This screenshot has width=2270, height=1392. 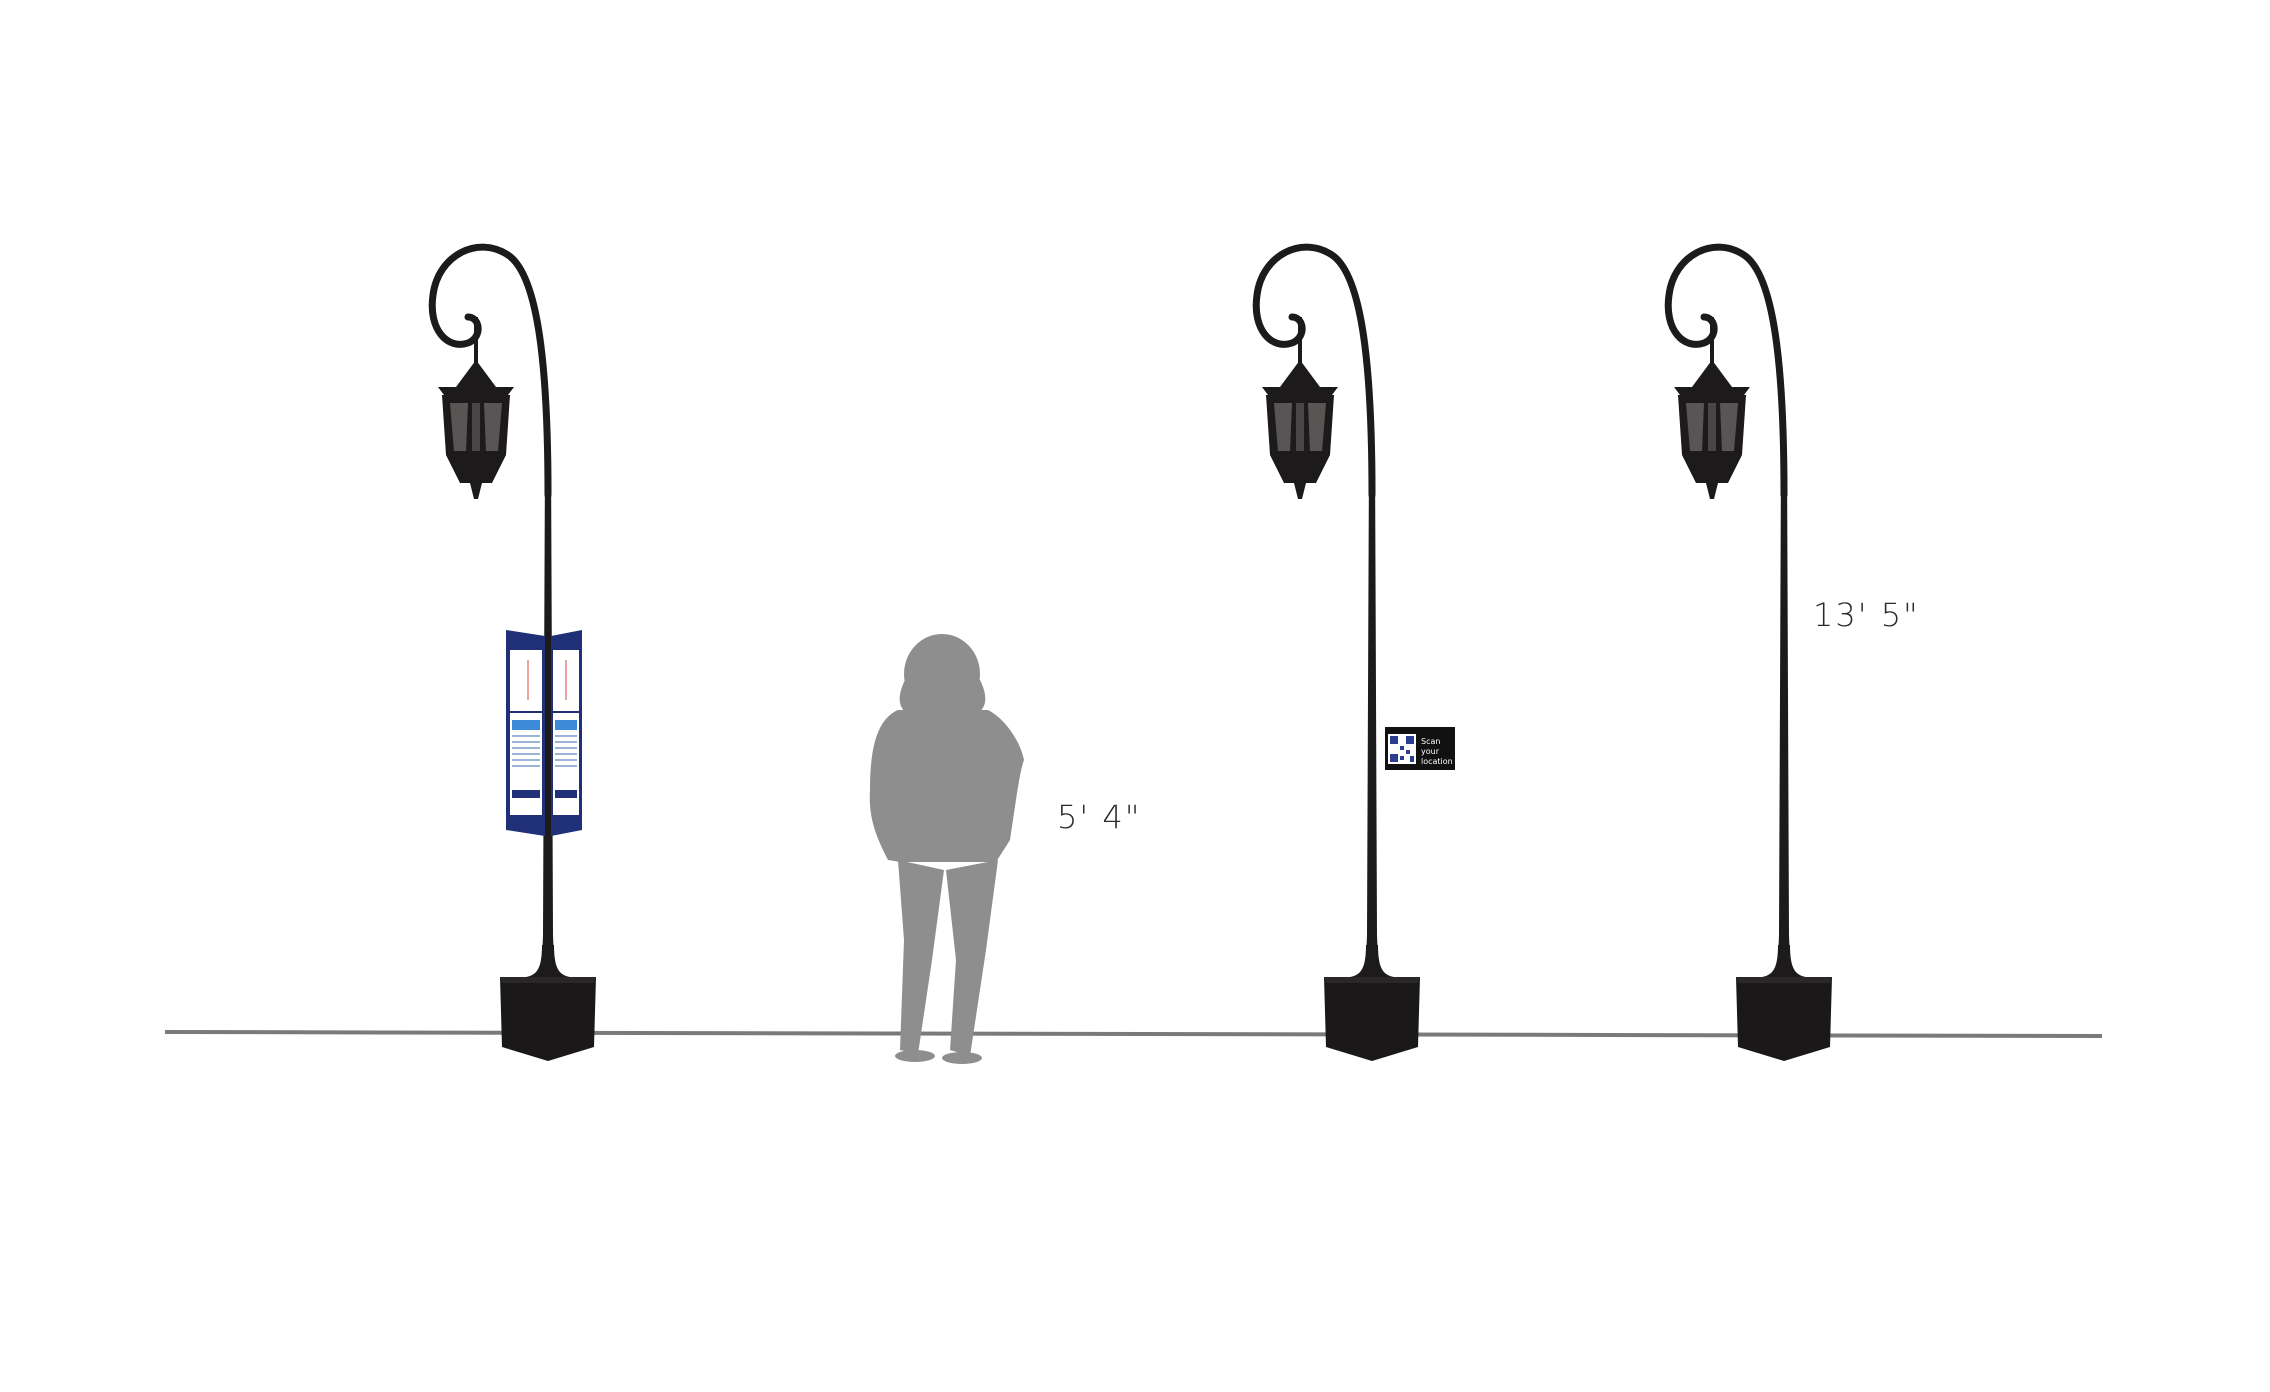 What do you see at coordinates (1099, 817) in the screenshot?
I see `person-height-label: 5' 4"` at bounding box center [1099, 817].